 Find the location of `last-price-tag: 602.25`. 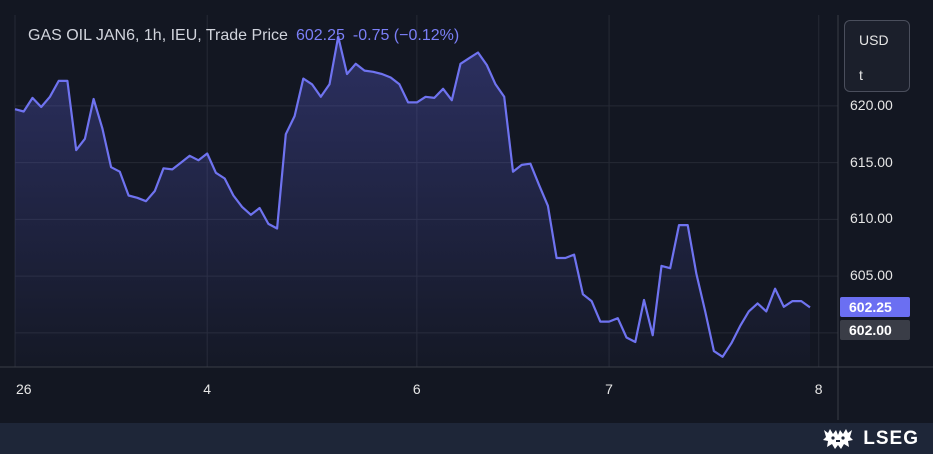

last-price-tag: 602.25 is located at coordinates (875, 307).